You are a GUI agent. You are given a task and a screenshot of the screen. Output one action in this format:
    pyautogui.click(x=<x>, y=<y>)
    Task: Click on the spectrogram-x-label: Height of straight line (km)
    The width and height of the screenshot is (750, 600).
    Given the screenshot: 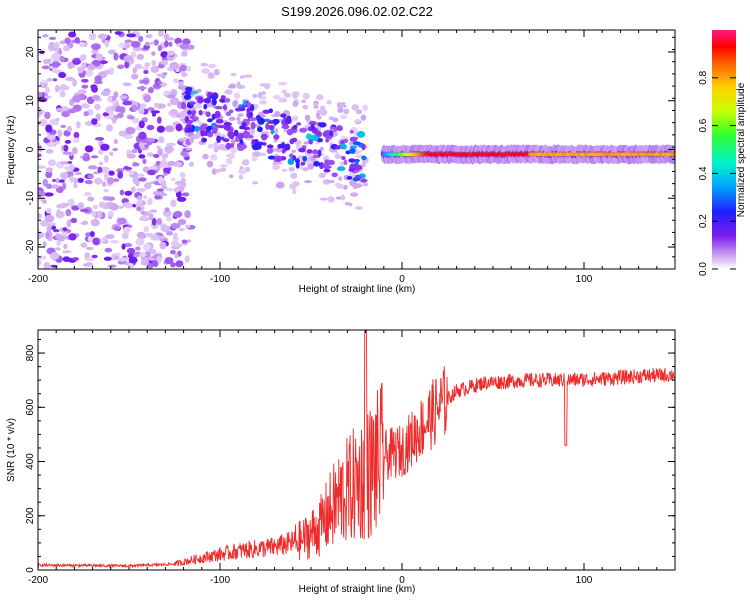 What is the action you would take?
    pyautogui.click(x=357, y=289)
    